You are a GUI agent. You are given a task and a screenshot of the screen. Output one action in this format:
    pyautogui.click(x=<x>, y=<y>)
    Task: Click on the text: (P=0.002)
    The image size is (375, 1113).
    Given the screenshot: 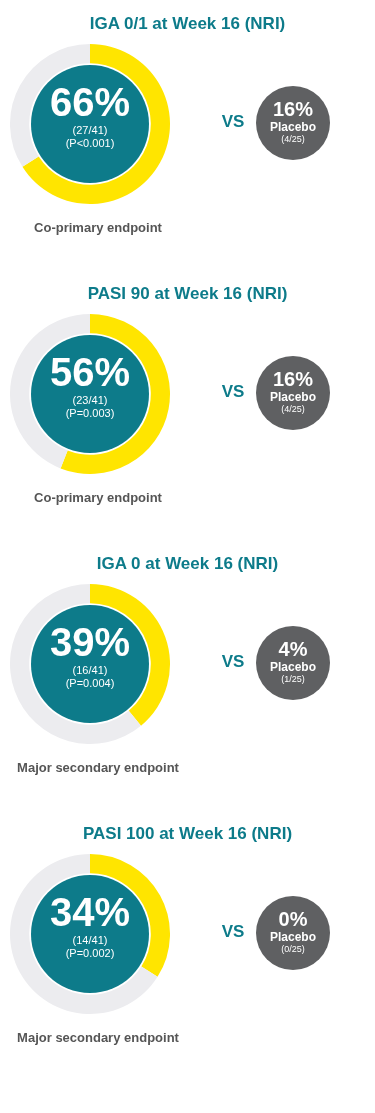 What is the action you would take?
    pyautogui.click(x=90, y=953)
    